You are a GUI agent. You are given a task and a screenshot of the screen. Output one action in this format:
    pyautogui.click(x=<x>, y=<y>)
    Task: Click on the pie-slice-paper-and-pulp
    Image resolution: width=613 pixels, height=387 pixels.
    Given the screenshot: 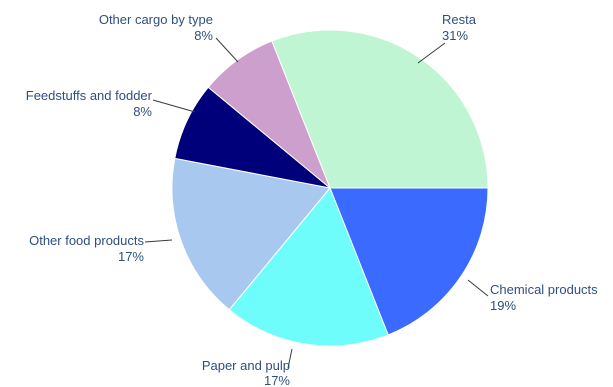 What is the action you would take?
    pyautogui.click(x=308, y=267)
    